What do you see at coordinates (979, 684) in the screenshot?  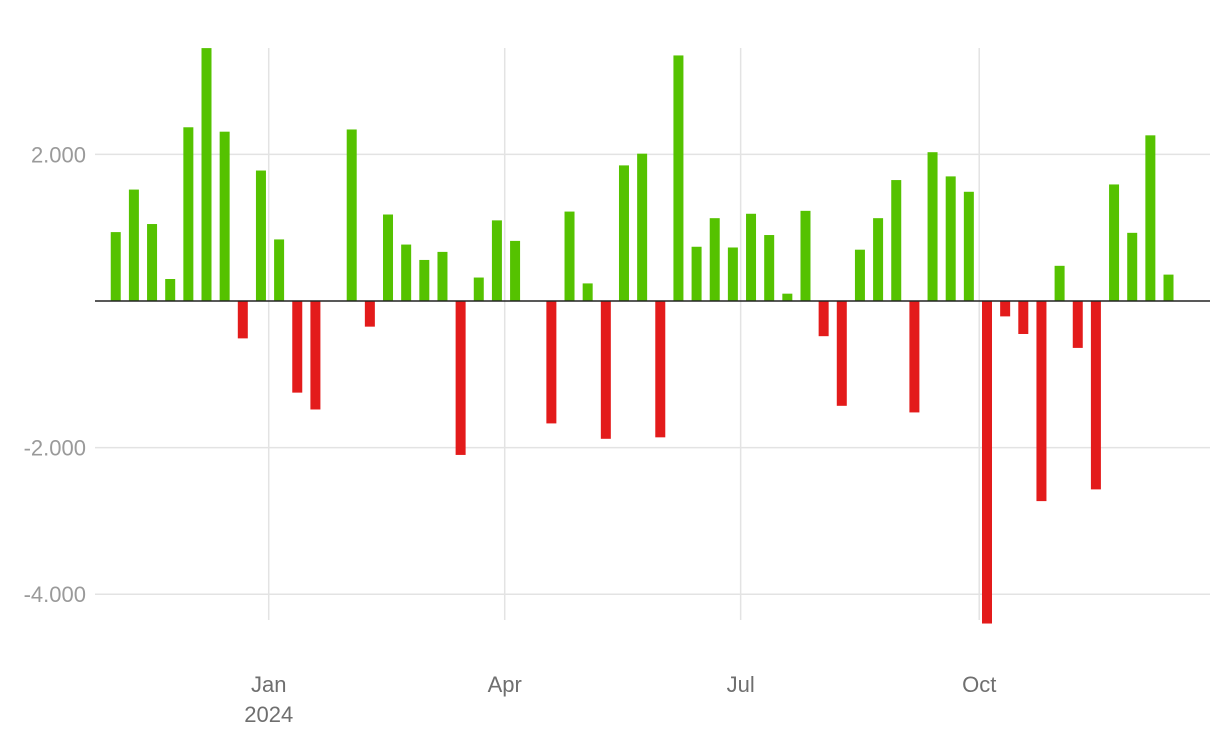 I see `x-tick-label: Oct` at bounding box center [979, 684].